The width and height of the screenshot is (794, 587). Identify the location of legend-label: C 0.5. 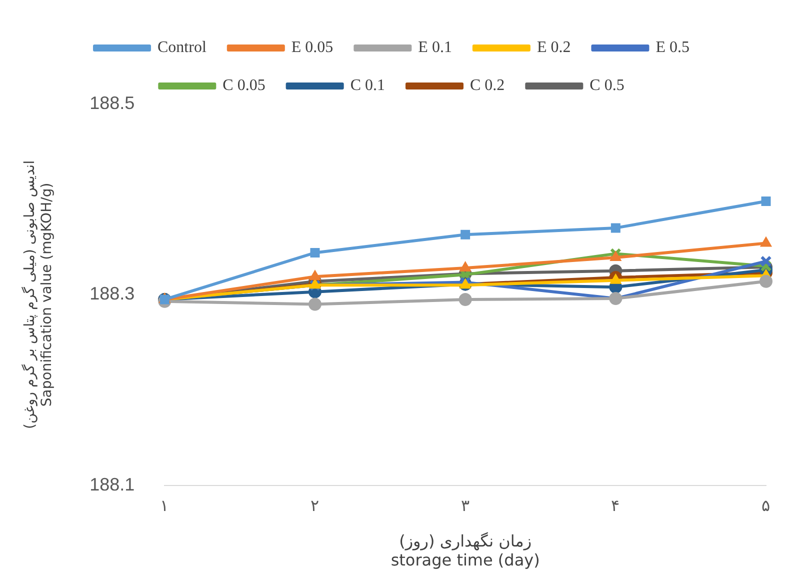
(607, 85).